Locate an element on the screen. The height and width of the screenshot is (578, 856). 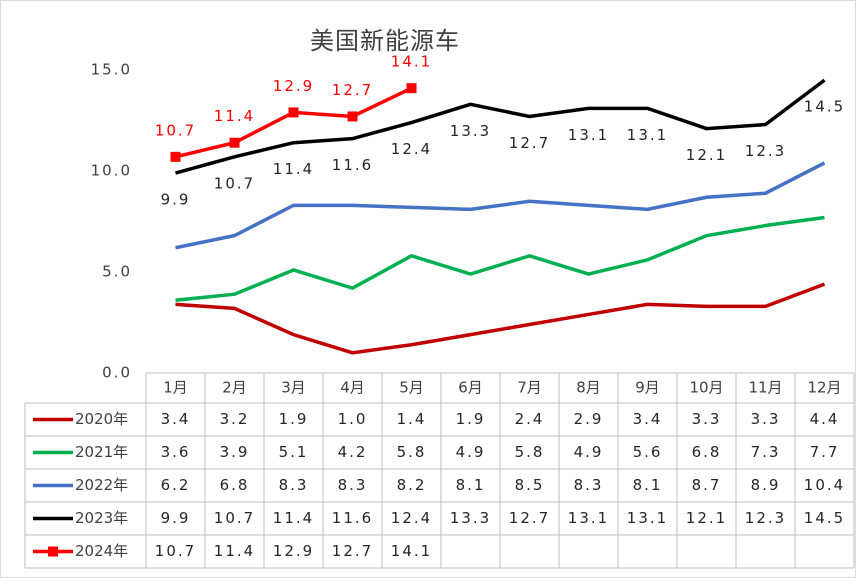
legend-label: 2020年 is located at coordinates (101, 419).